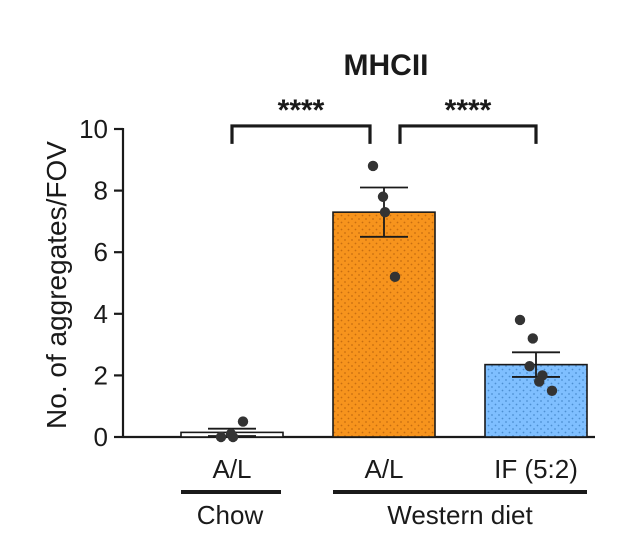 This screenshot has width=633, height=537. I want to click on y-tick-label-5: 10, so click(93, 129).